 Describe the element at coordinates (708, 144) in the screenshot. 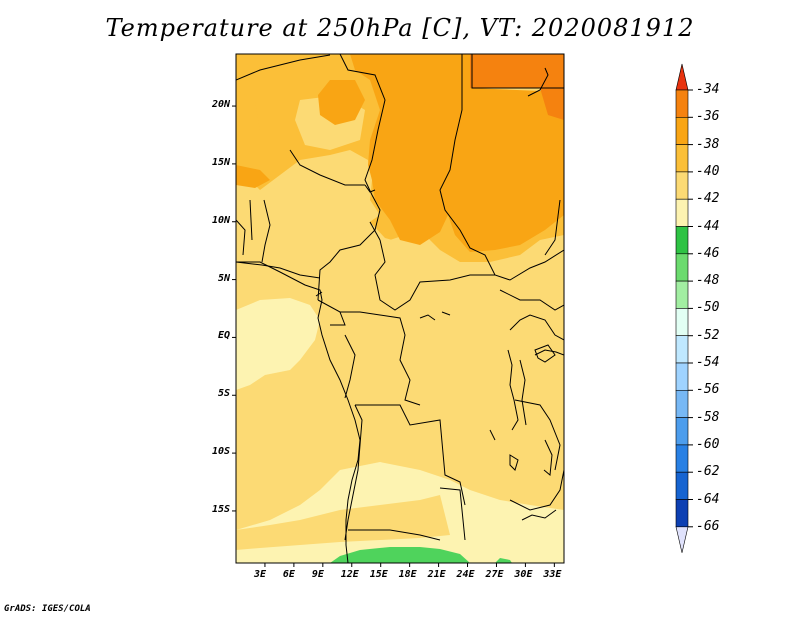

I see `colorbar-tick-label: -38` at that location.